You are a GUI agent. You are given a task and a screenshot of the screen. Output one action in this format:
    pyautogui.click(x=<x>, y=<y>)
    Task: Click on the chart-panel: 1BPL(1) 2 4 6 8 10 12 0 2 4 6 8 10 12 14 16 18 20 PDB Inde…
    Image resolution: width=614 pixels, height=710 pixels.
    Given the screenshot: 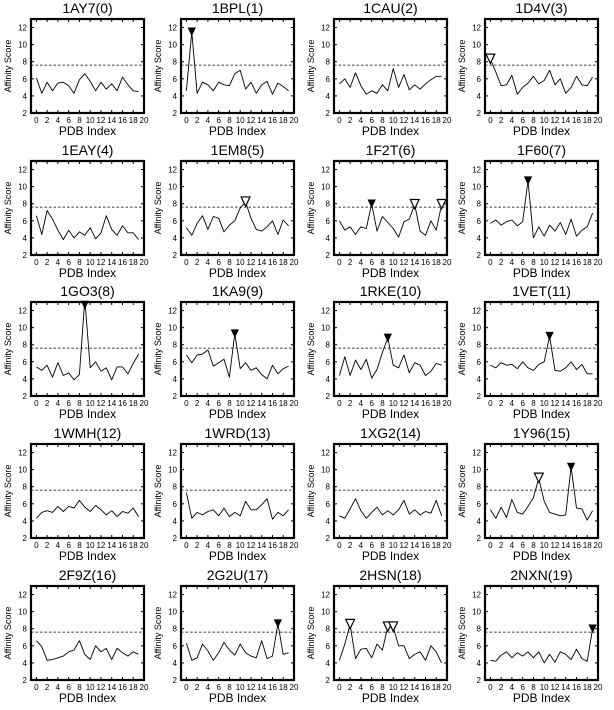 What is the action you would take?
    pyautogui.click(x=224, y=70)
    